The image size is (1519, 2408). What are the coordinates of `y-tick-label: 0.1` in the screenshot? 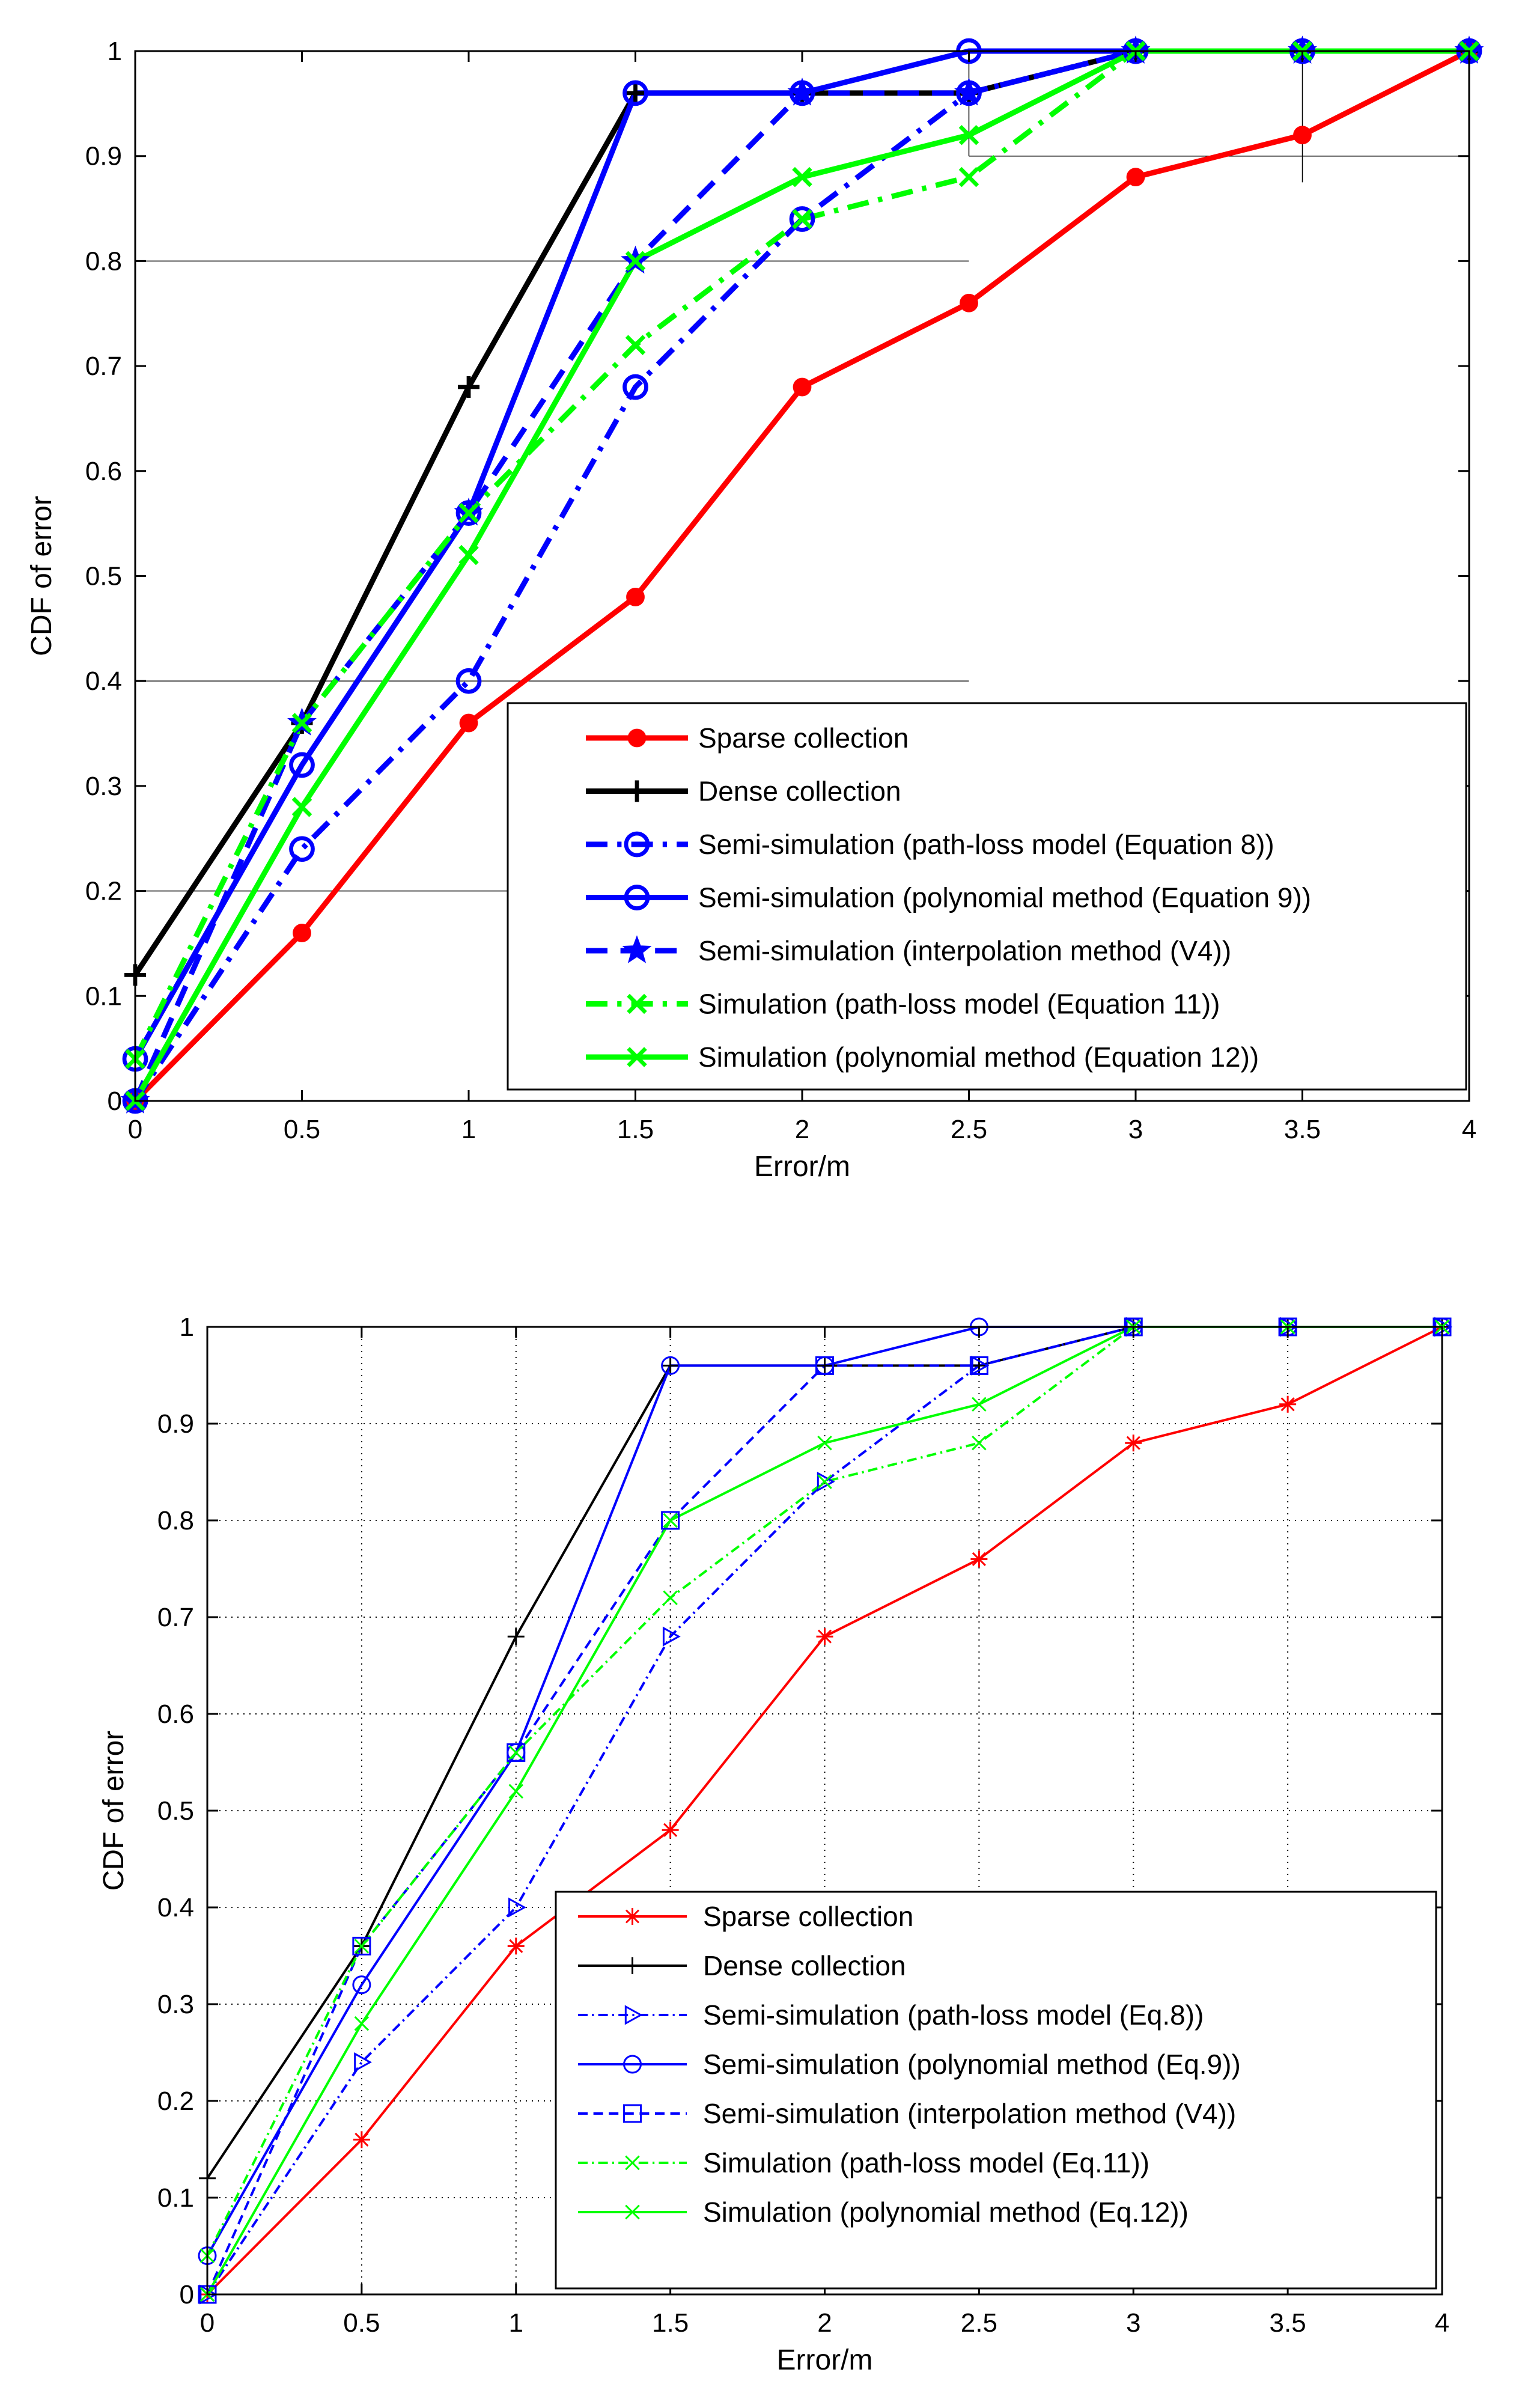 It's located at (175, 2198).